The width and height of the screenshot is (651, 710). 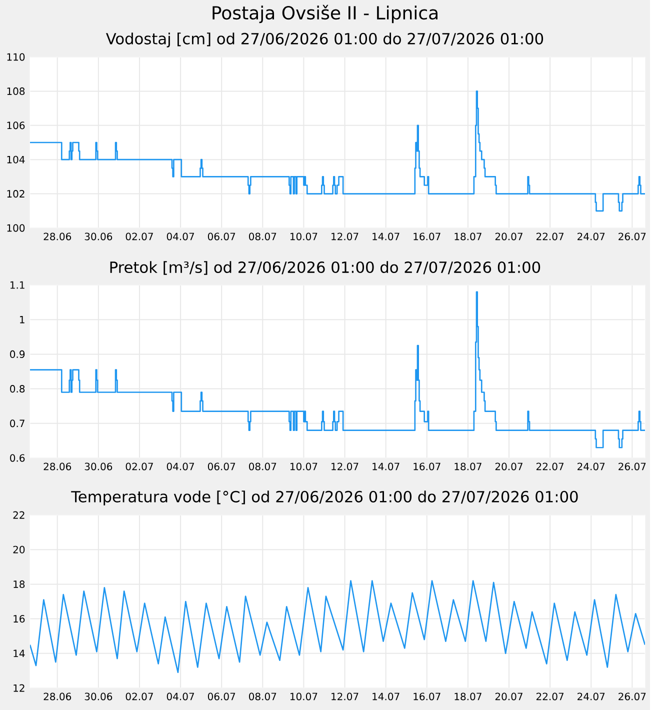 What do you see at coordinates (17, 458) in the screenshot?
I see `y-tick-label: 0.6` at bounding box center [17, 458].